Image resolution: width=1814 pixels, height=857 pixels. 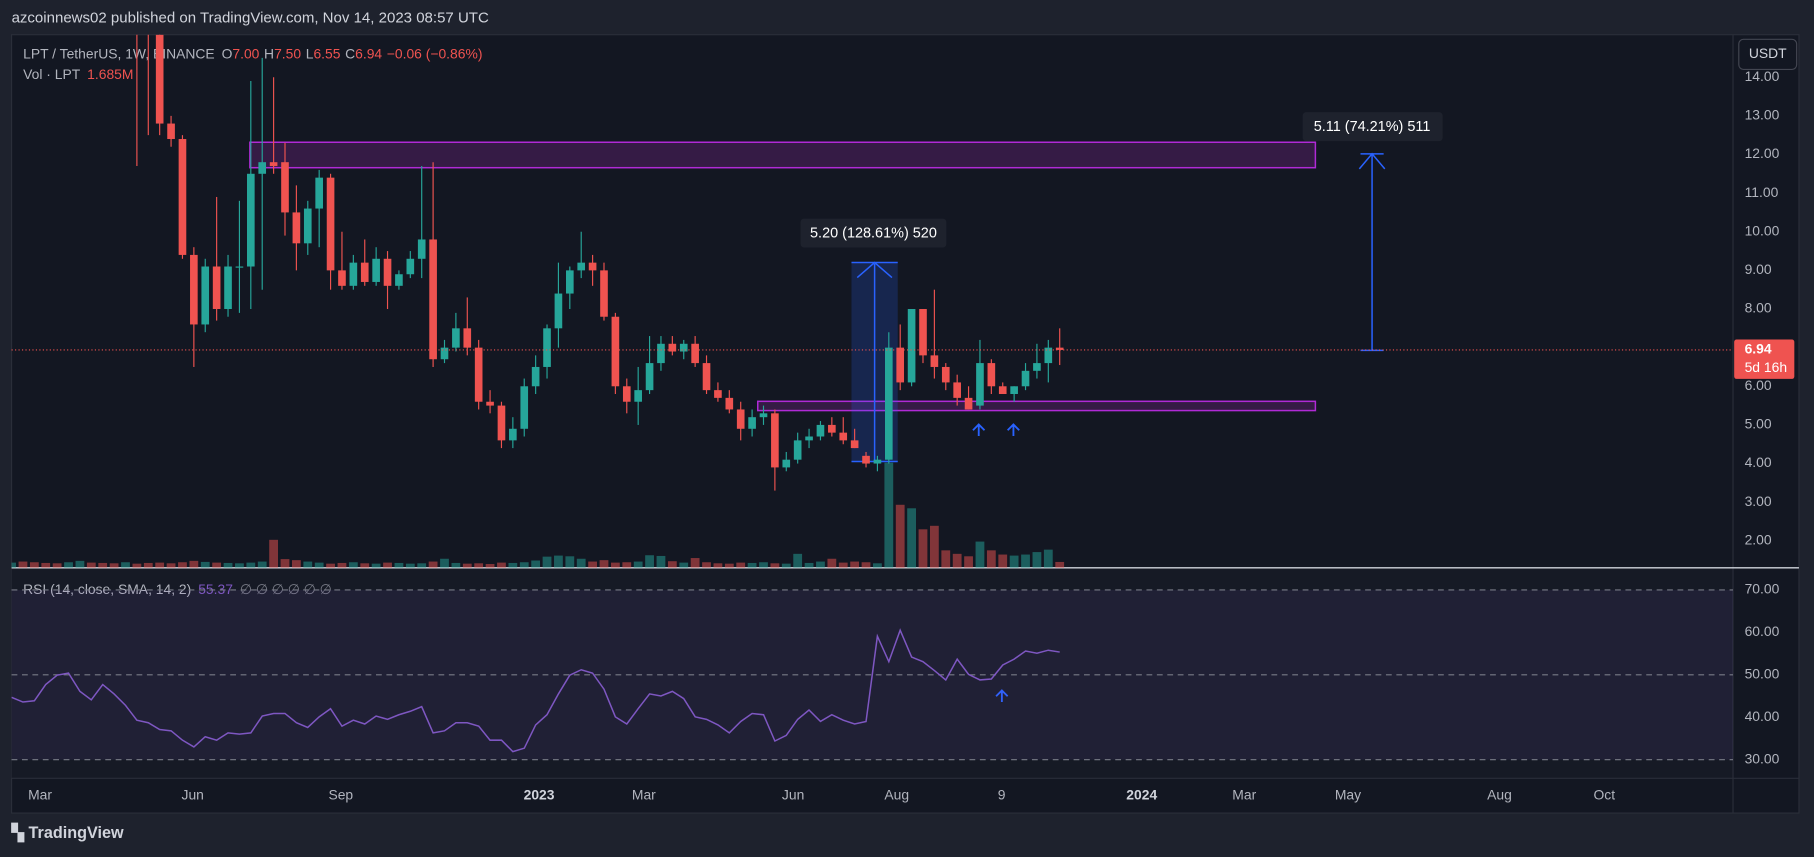 What do you see at coordinates (1758, 501) in the screenshot?
I see `y-tick-label: 3.00` at bounding box center [1758, 501].